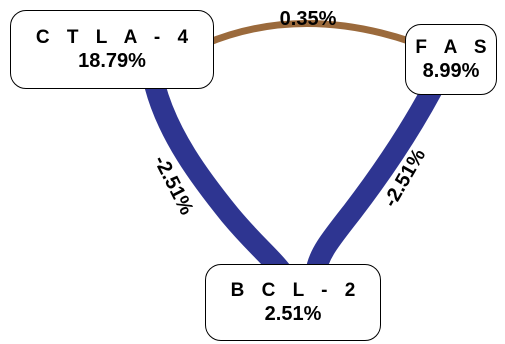 The width and height of the screenshot is (505, 344). Describe the element at coordinates (296, 290) in the screenshot. I see `node-bcl2-name: B C L - 2` at that location.